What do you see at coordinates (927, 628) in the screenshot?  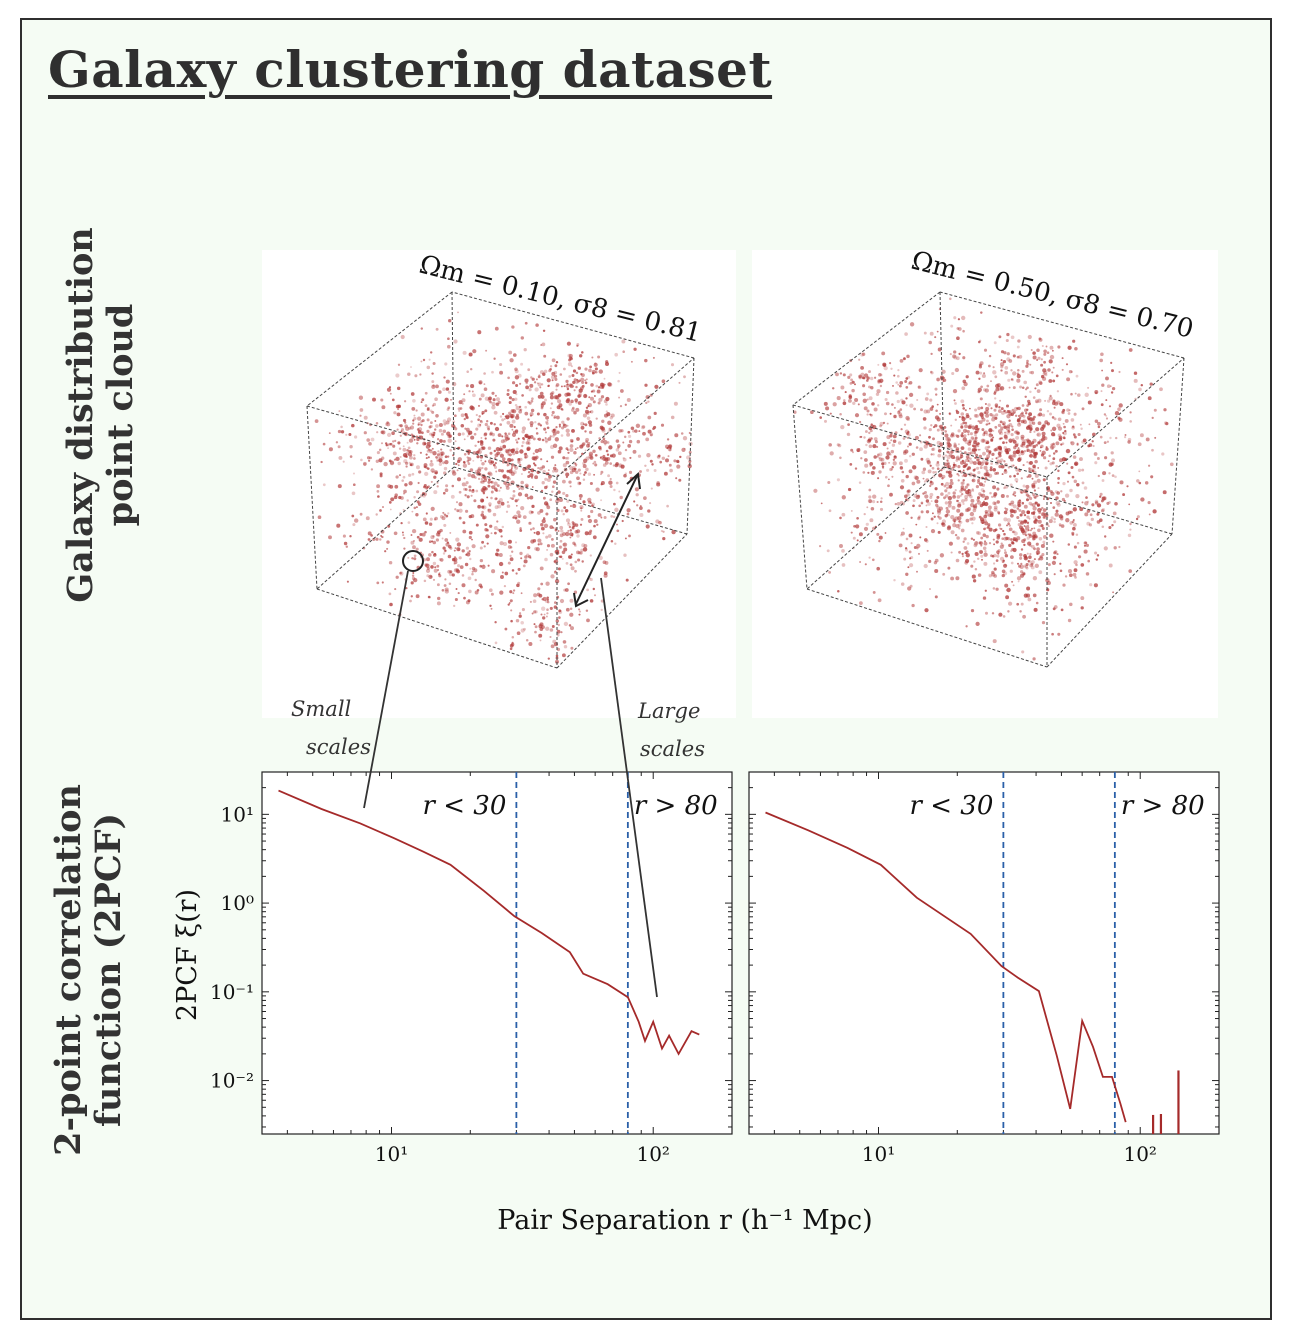 I see `cube-edge` at bounding box center [927, 628].